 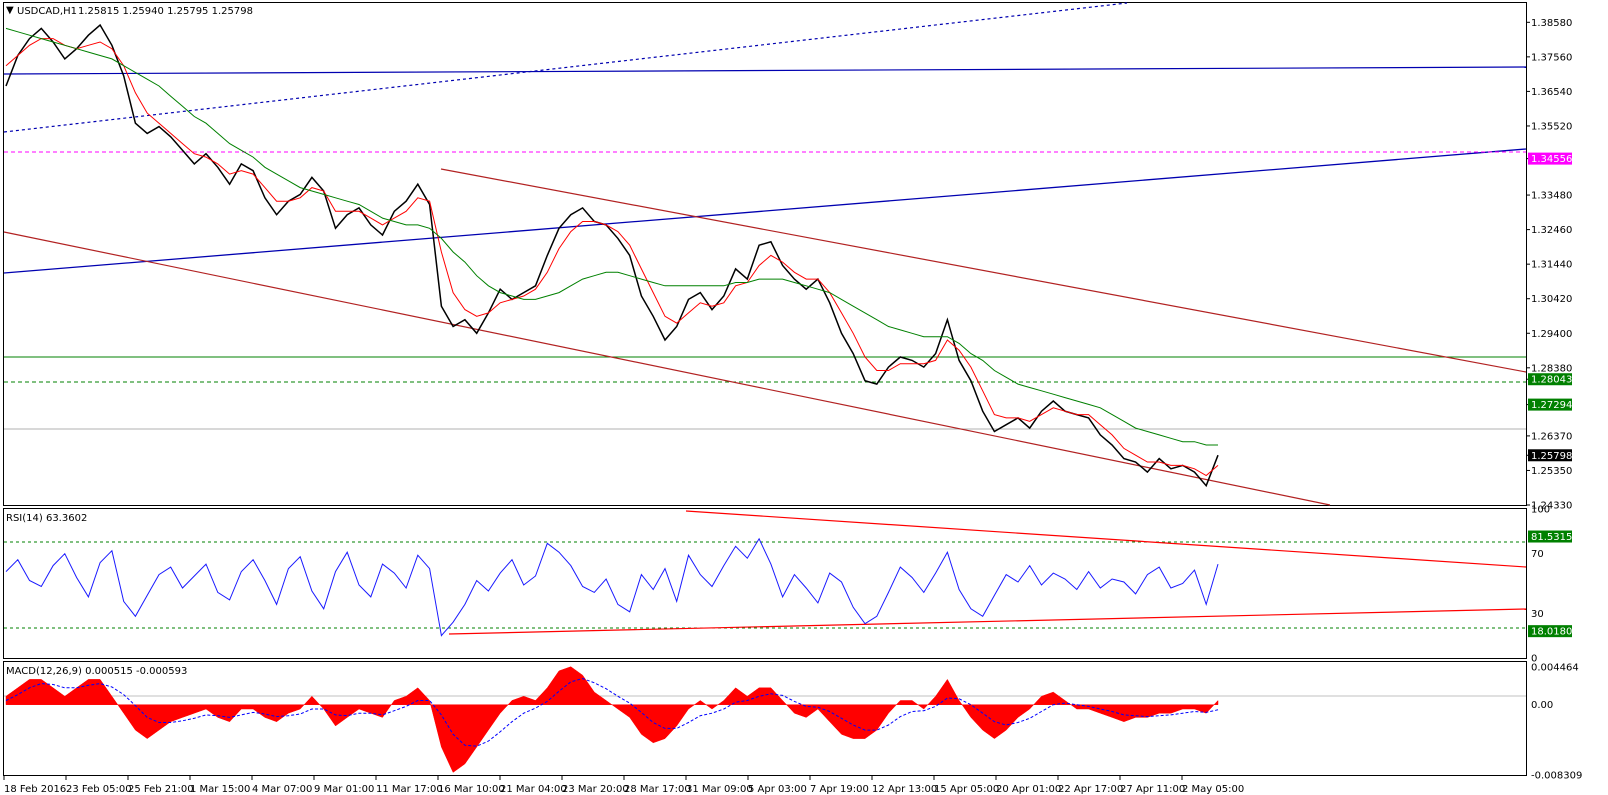 What do you see at coordinates (1555, 668) in the screenshot?
I see `macd-tick-label: 0.004464` at bounding box center [1555, 668].